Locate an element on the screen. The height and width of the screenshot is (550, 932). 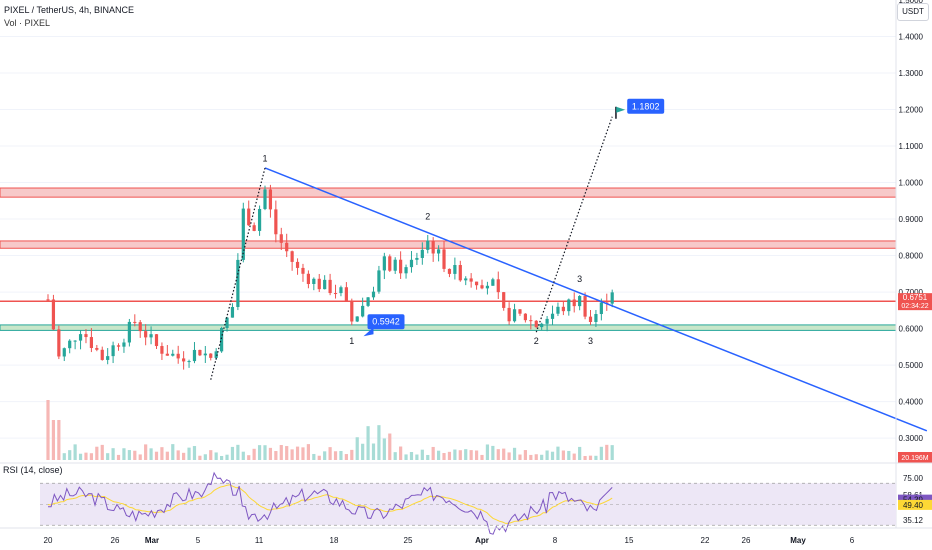
time-tick: 15 is located at coordinates (629, 540).